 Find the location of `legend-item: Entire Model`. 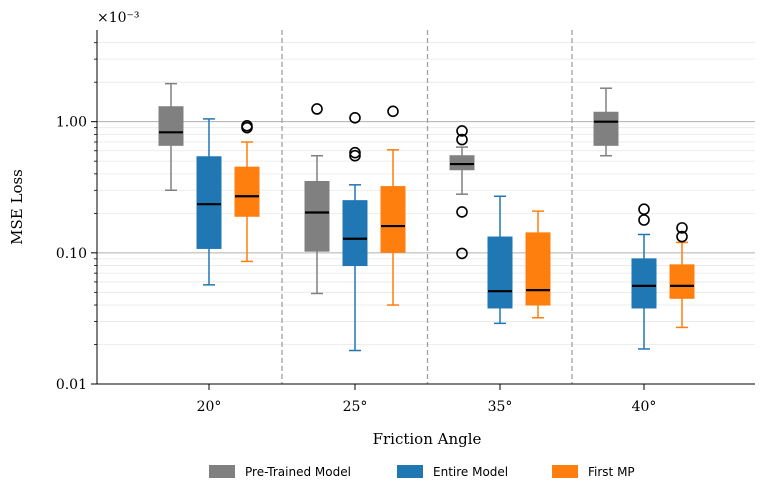

legend-item: Entire Model is located at coordinates (452, 472).